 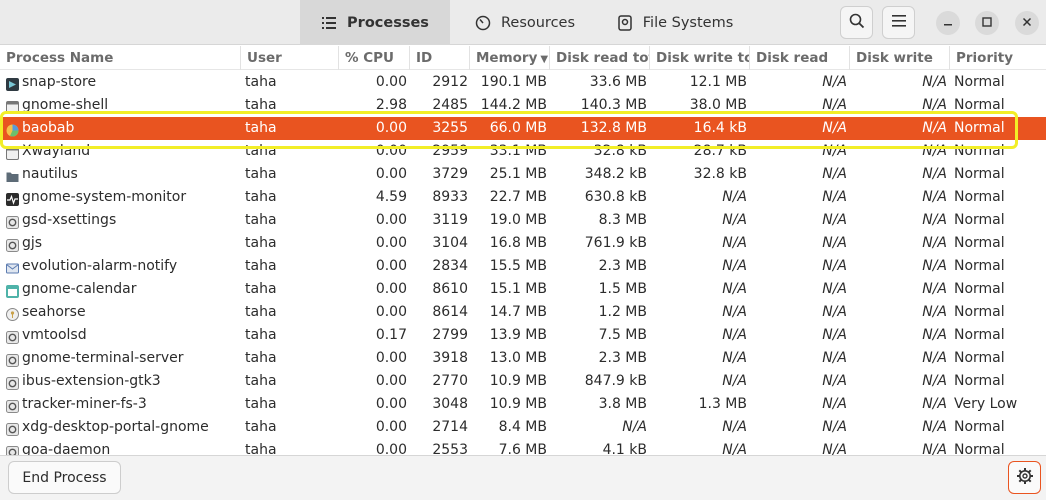 I want to click on process-name-cell: gjs, so click(x=124, y=243).